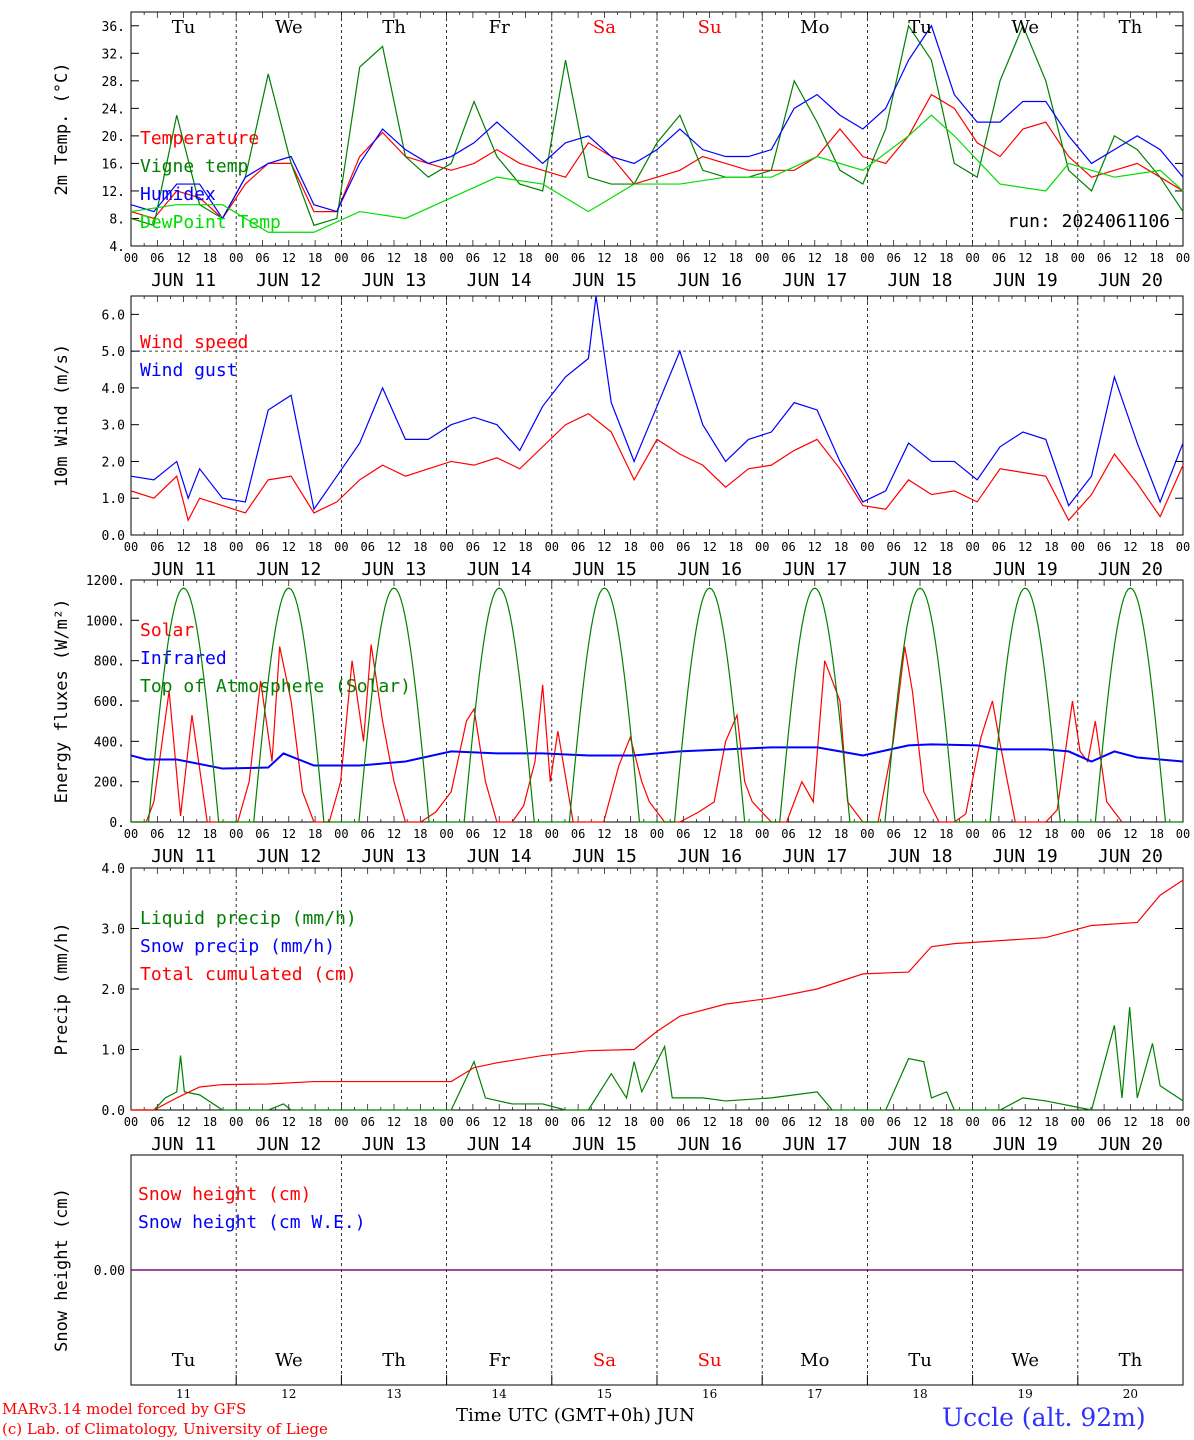  What do you see at coordinates (288, 1144) in the screenshot?
I see `panel-4-date-label: JUN 12` at bounding box center [288, 1144].